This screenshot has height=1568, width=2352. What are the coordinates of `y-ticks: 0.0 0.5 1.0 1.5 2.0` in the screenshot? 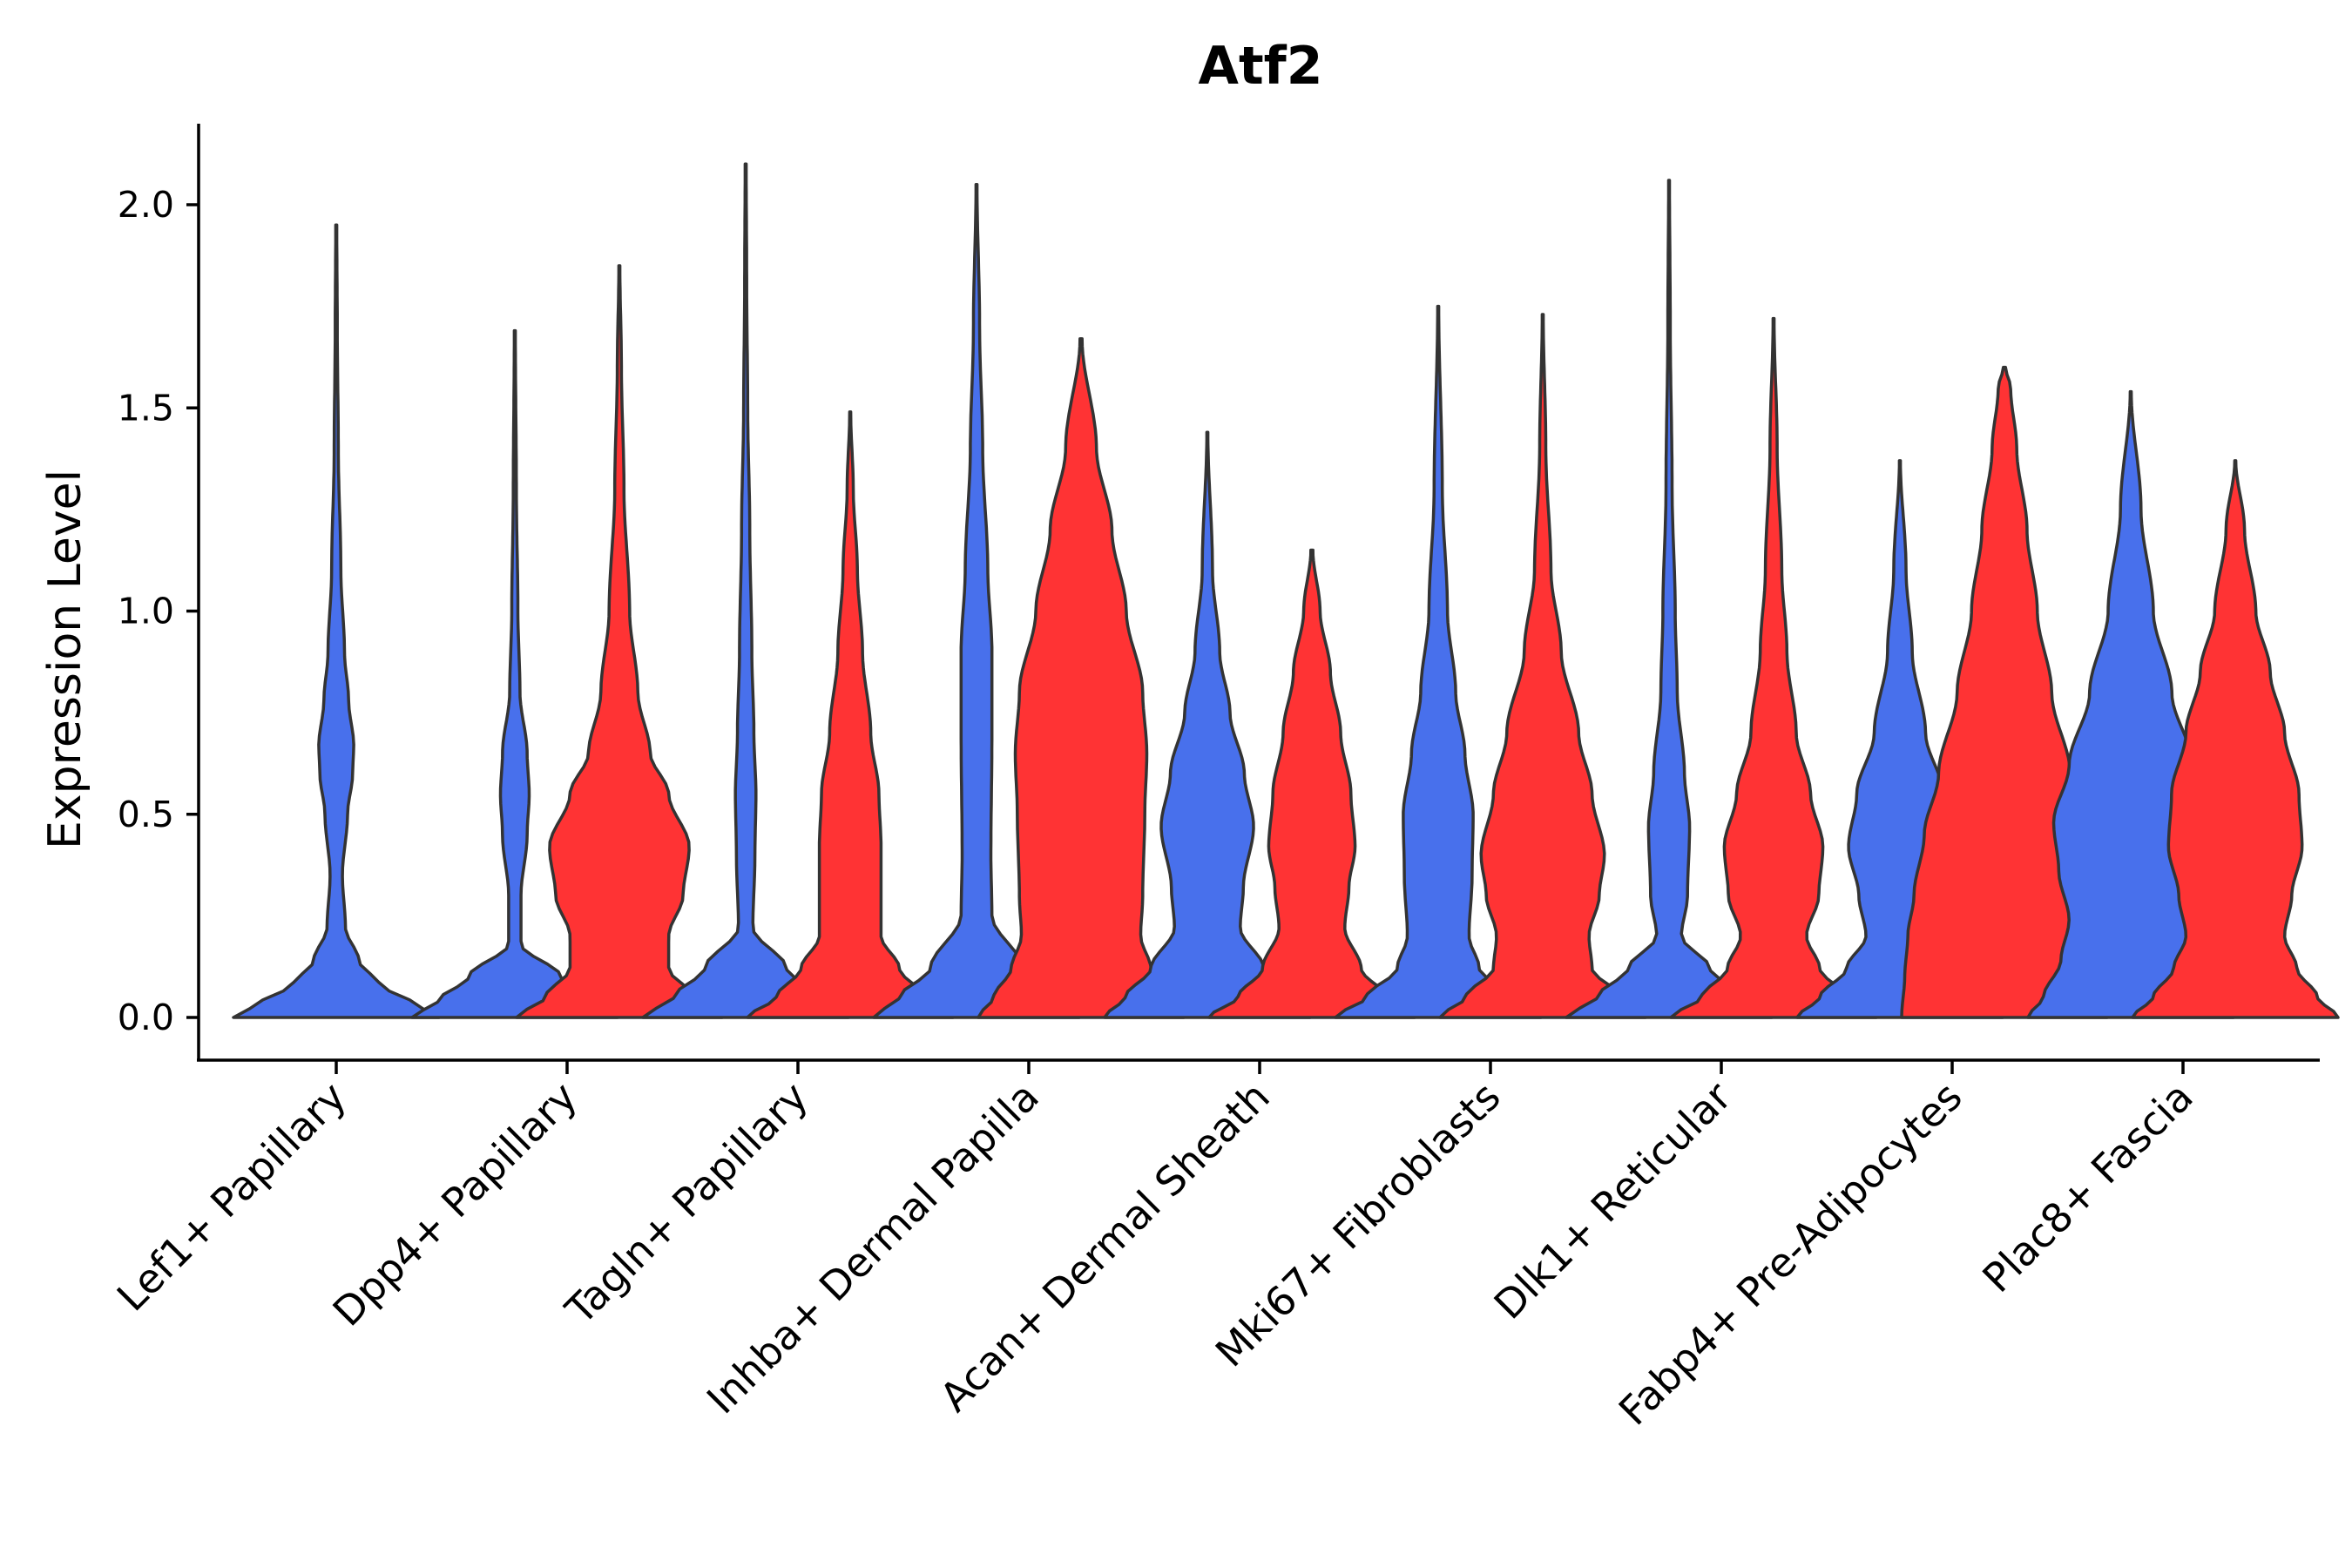 It's located at (158, 611).